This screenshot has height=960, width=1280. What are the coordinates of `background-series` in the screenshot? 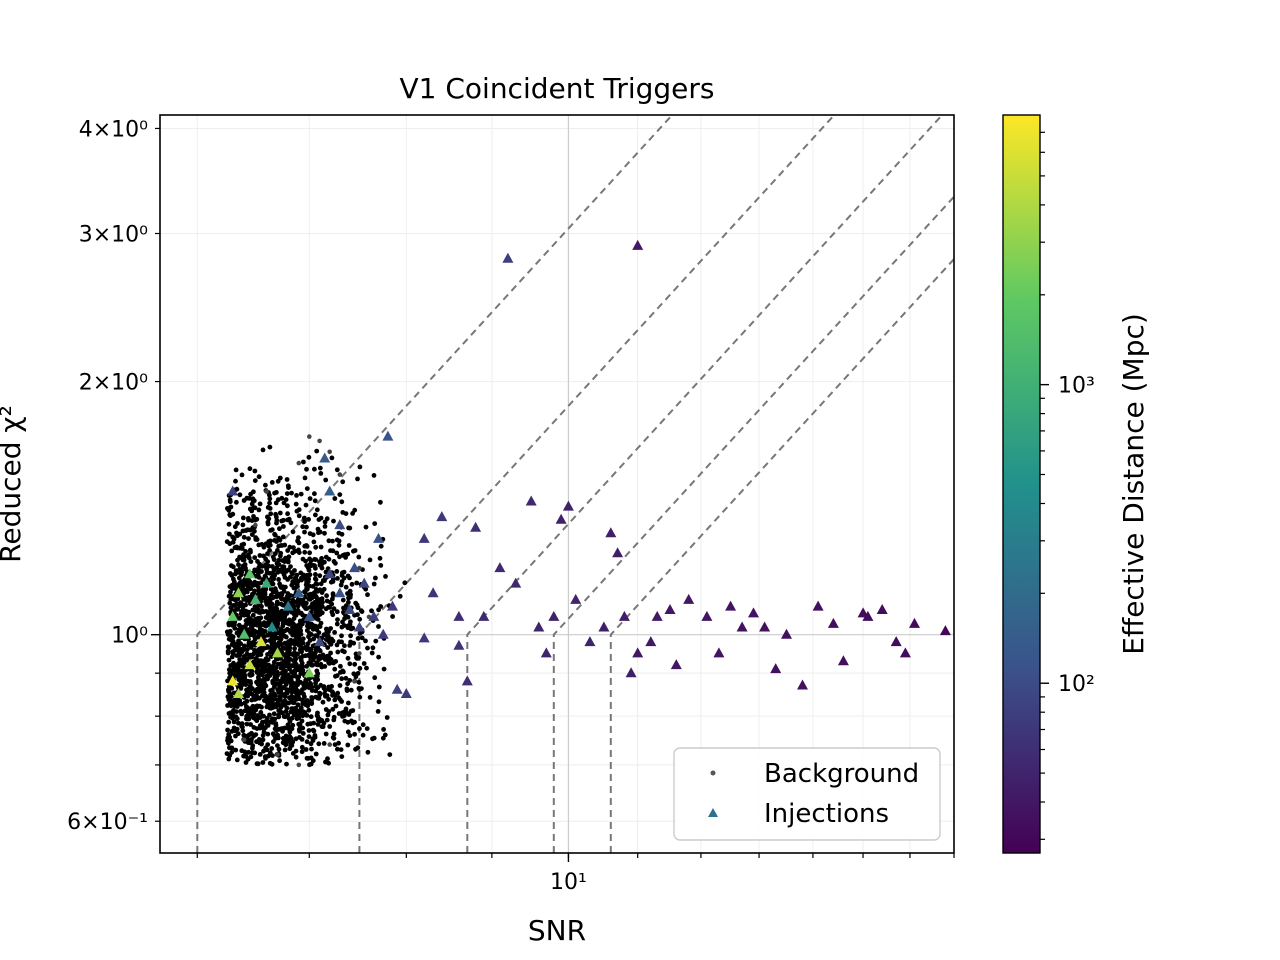 It's located at (316, 601).